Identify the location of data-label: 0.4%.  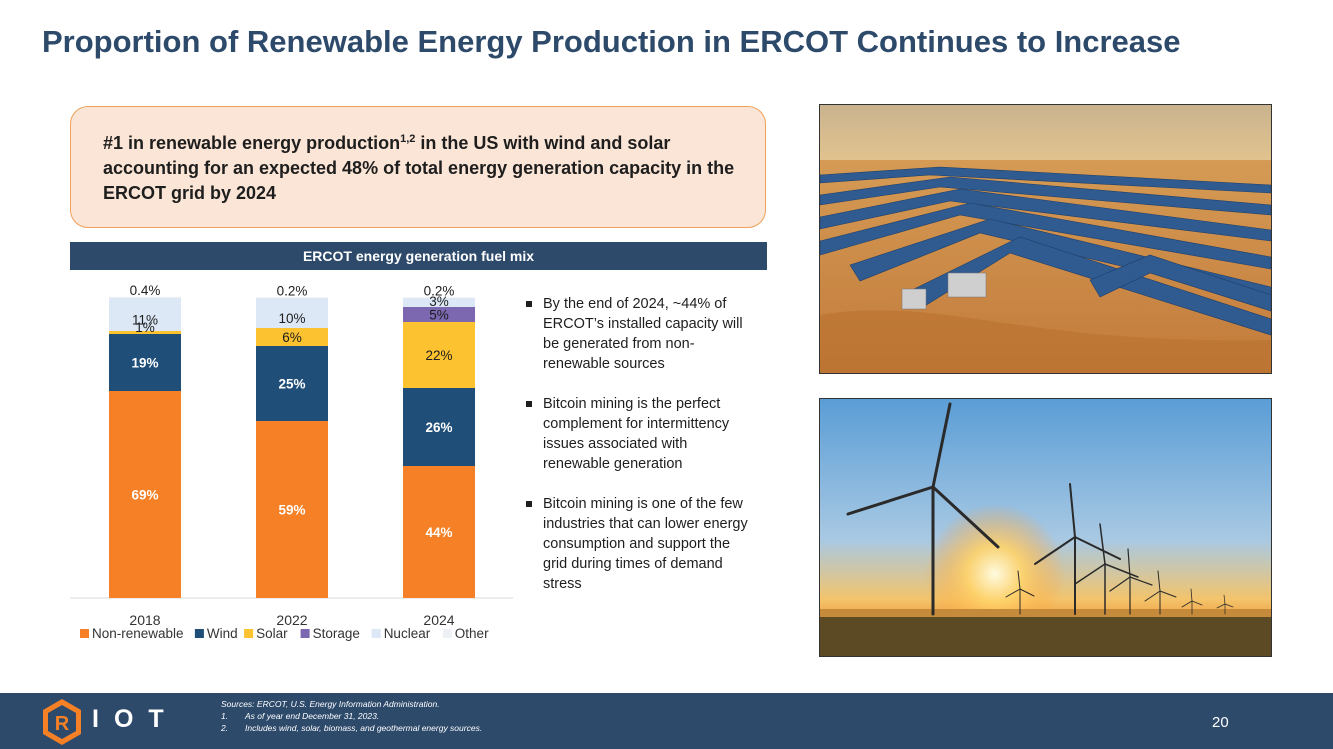
(145, 290).